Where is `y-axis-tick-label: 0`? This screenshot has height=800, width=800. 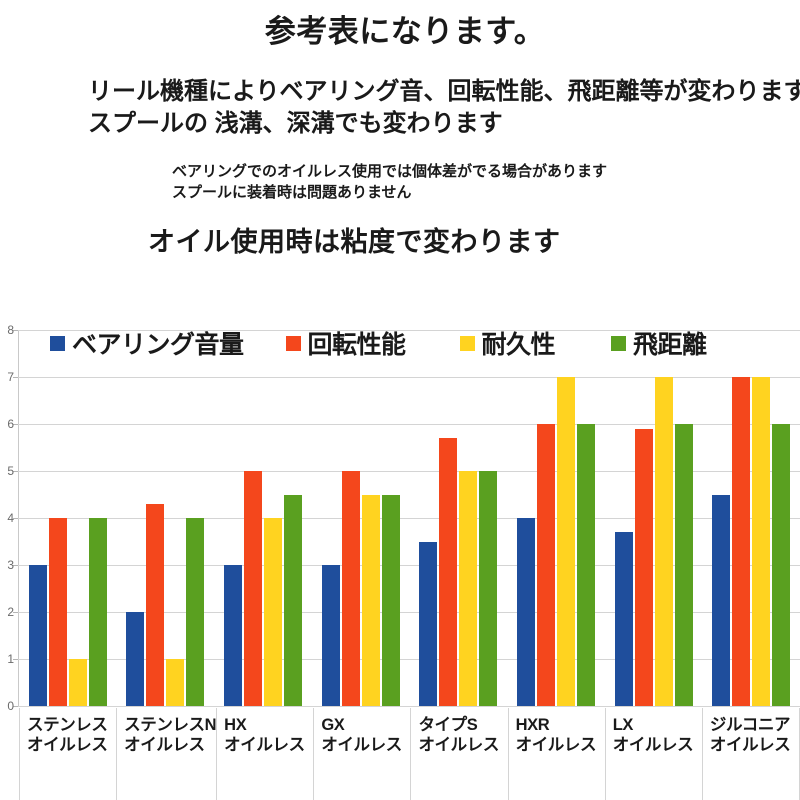 y-axis-tick-label: 0 is located at coordinates (10, 706).